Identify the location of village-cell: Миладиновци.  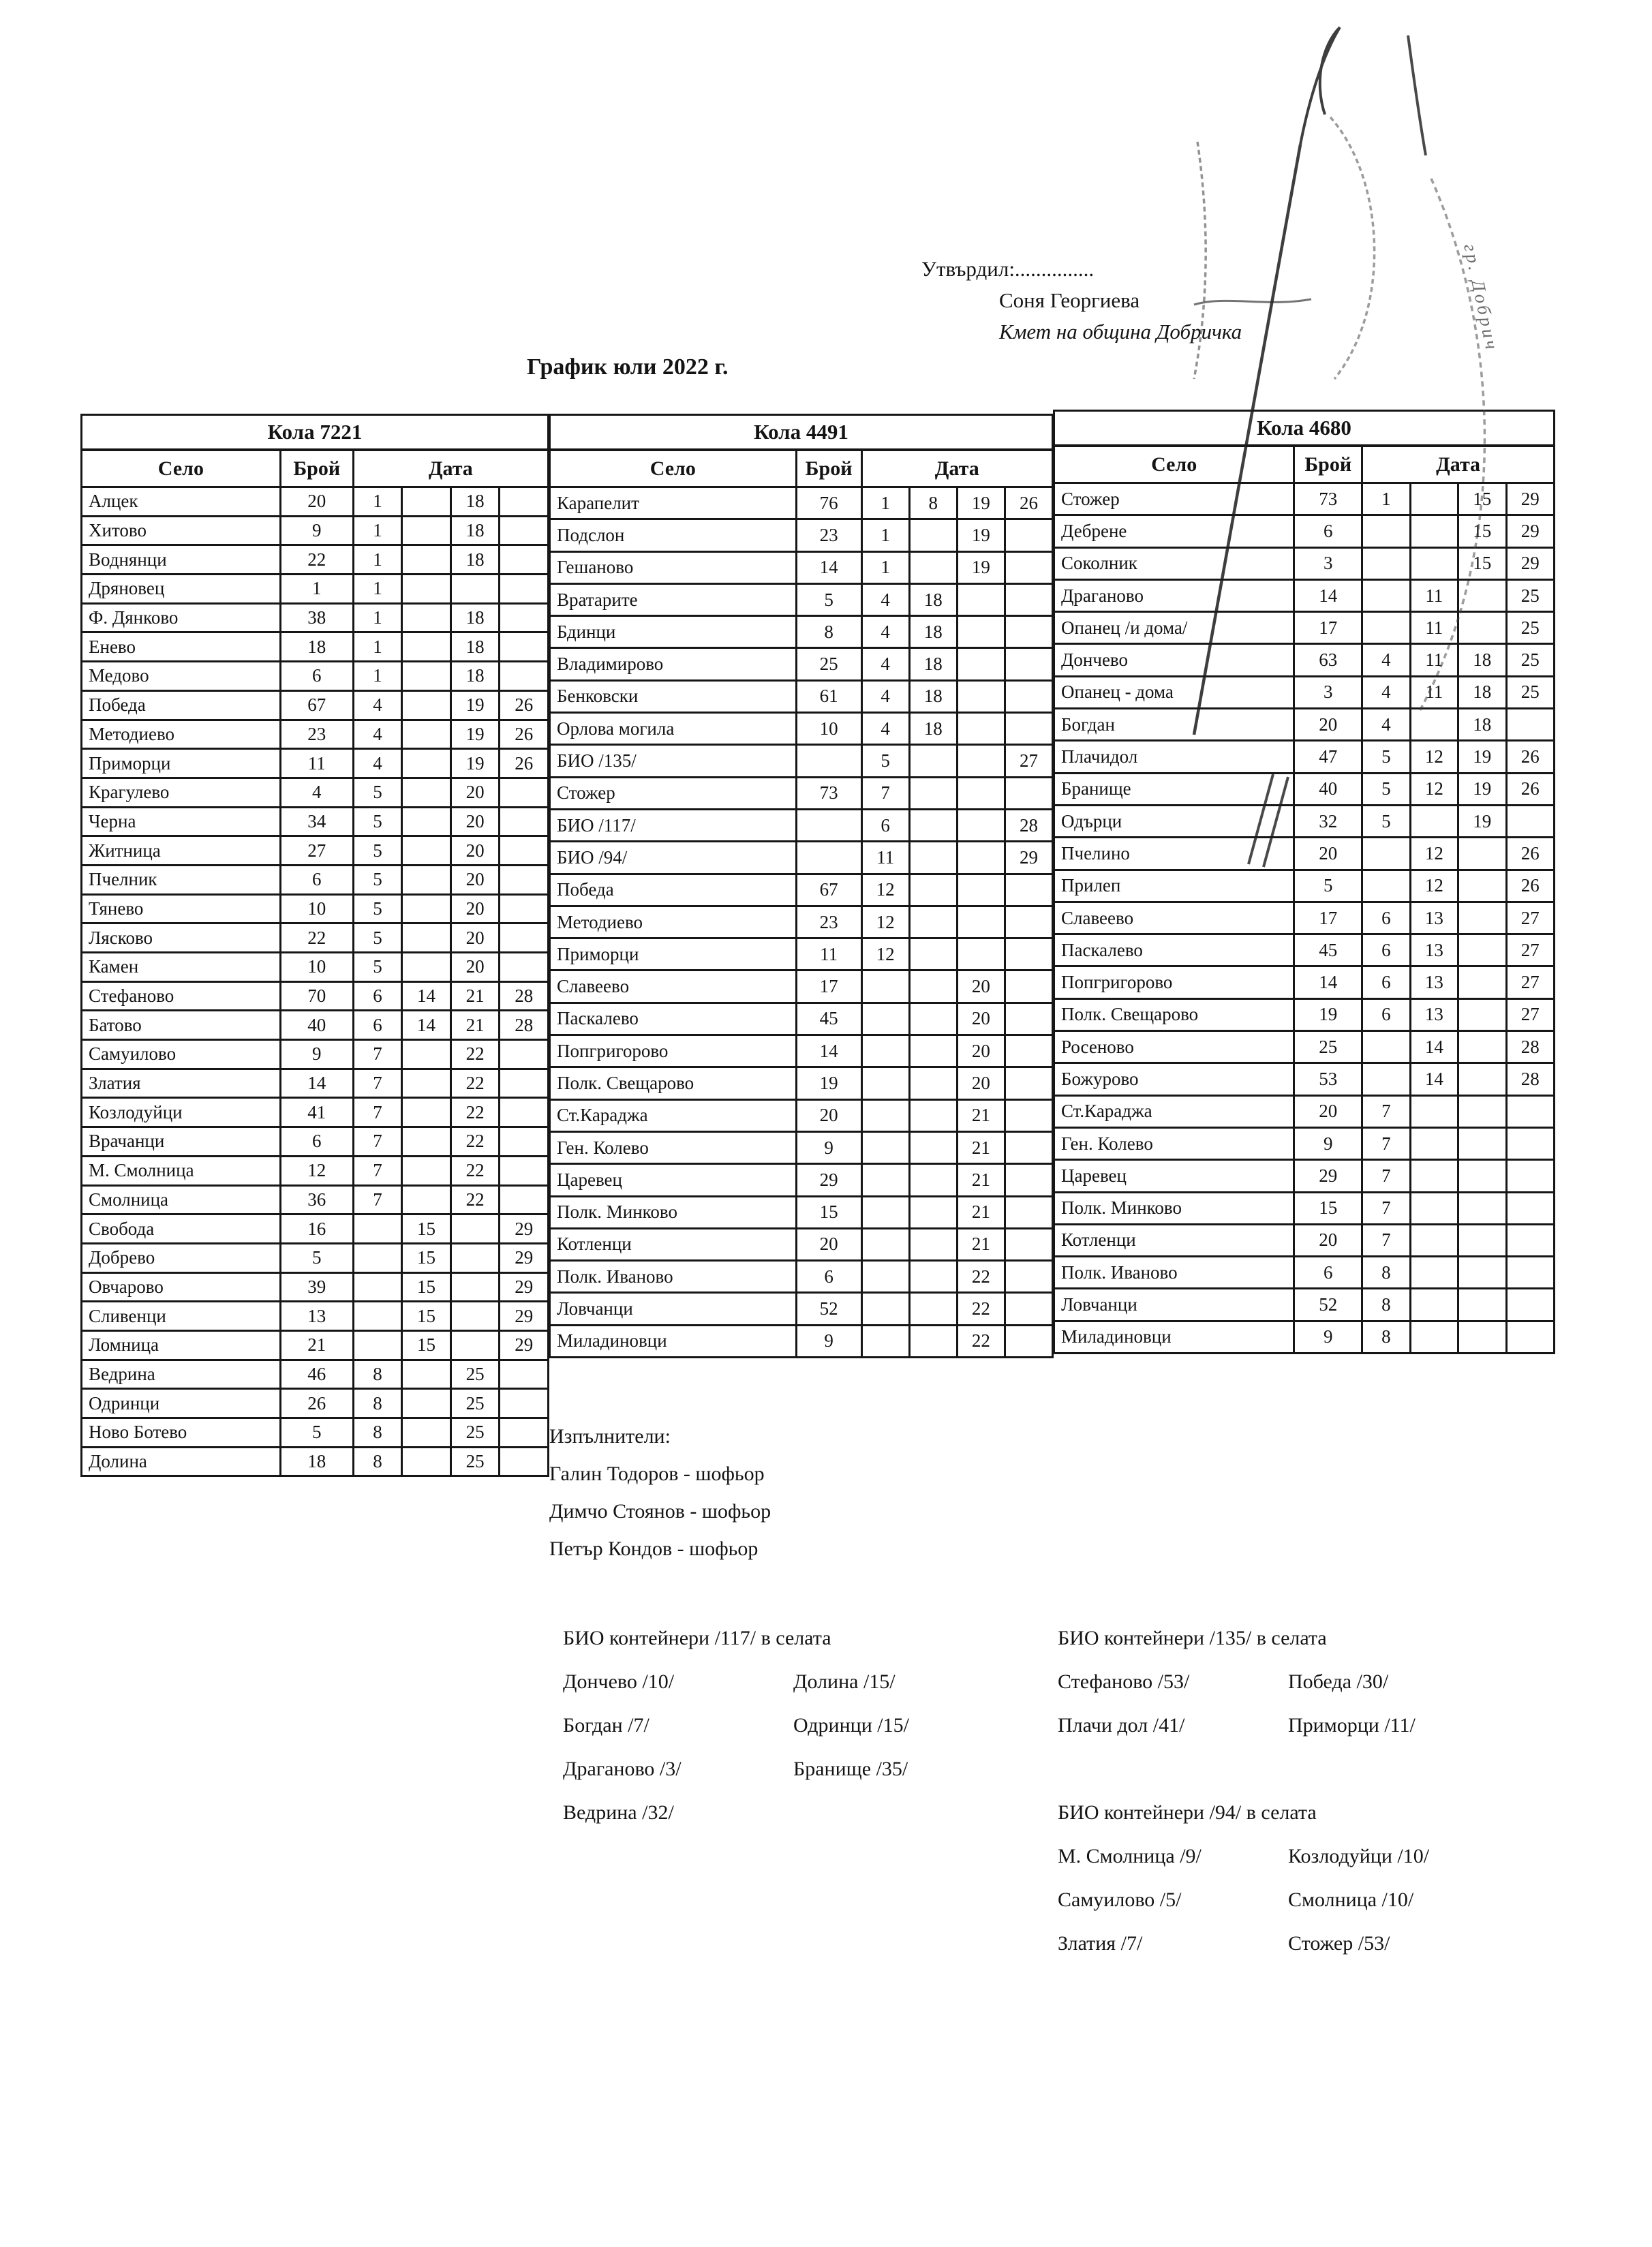
(1174, 1337).